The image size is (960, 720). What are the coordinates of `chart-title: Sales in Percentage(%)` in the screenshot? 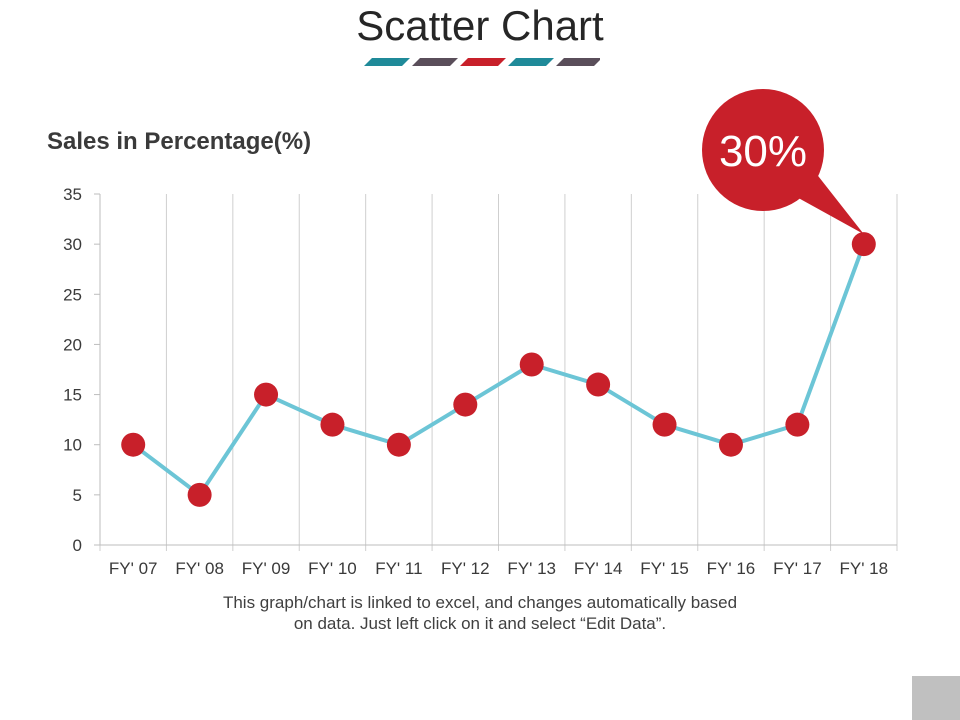 It's located at (179, 141).